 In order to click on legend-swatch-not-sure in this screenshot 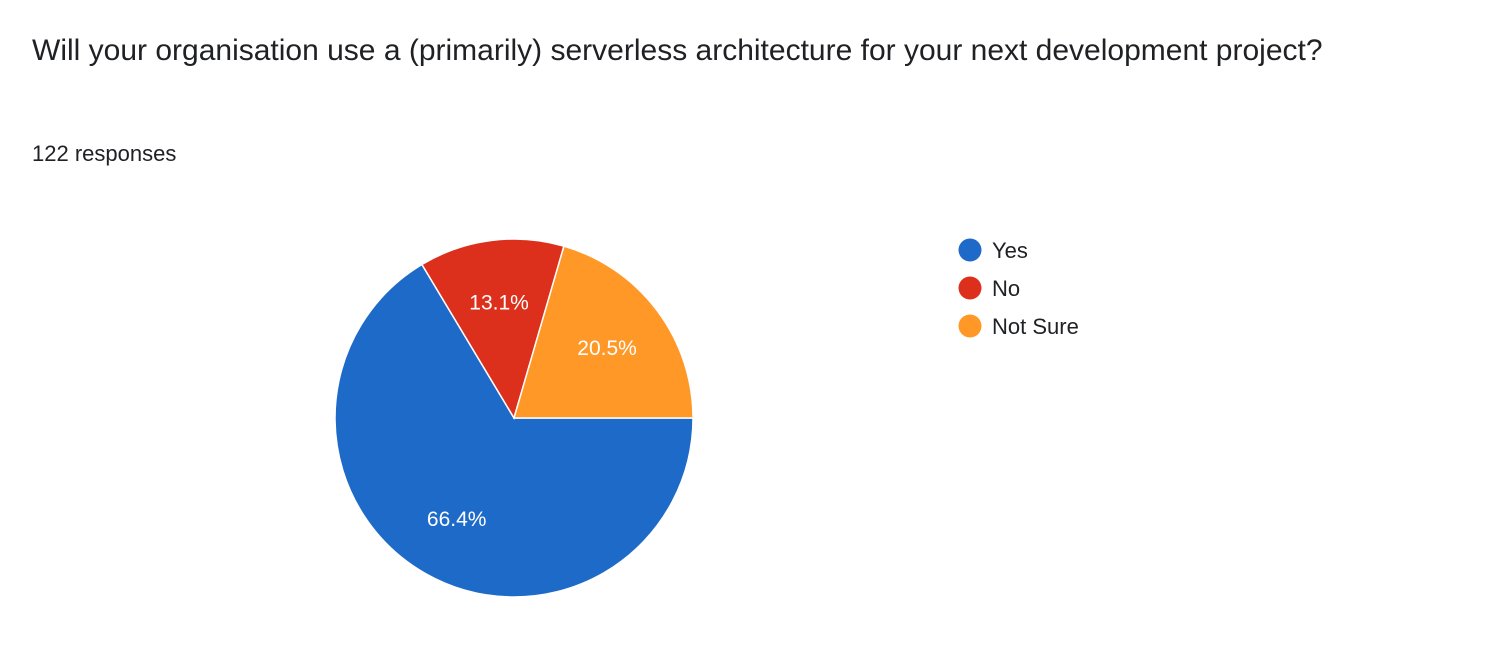, I will do `click(970, 326)`.